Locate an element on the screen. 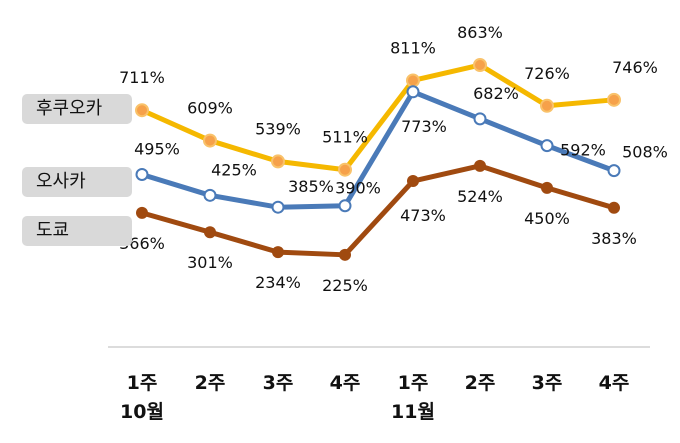  data-label-tokyo-6: 524% is located at coordinates (480, 196).